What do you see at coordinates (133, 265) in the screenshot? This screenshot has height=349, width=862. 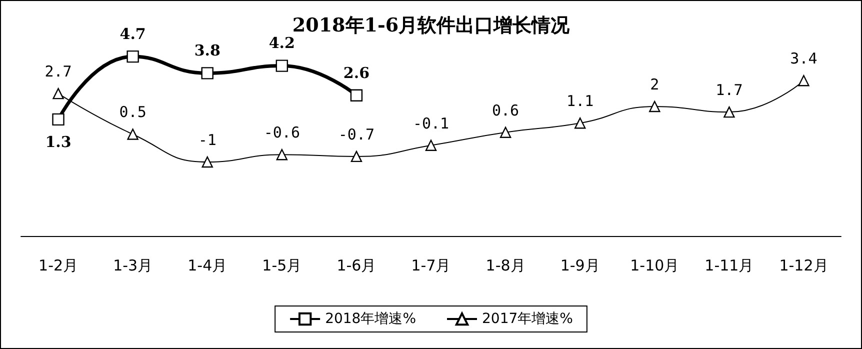 I see `x-tick-label: 1-3月` at bounding box center [133, 265].